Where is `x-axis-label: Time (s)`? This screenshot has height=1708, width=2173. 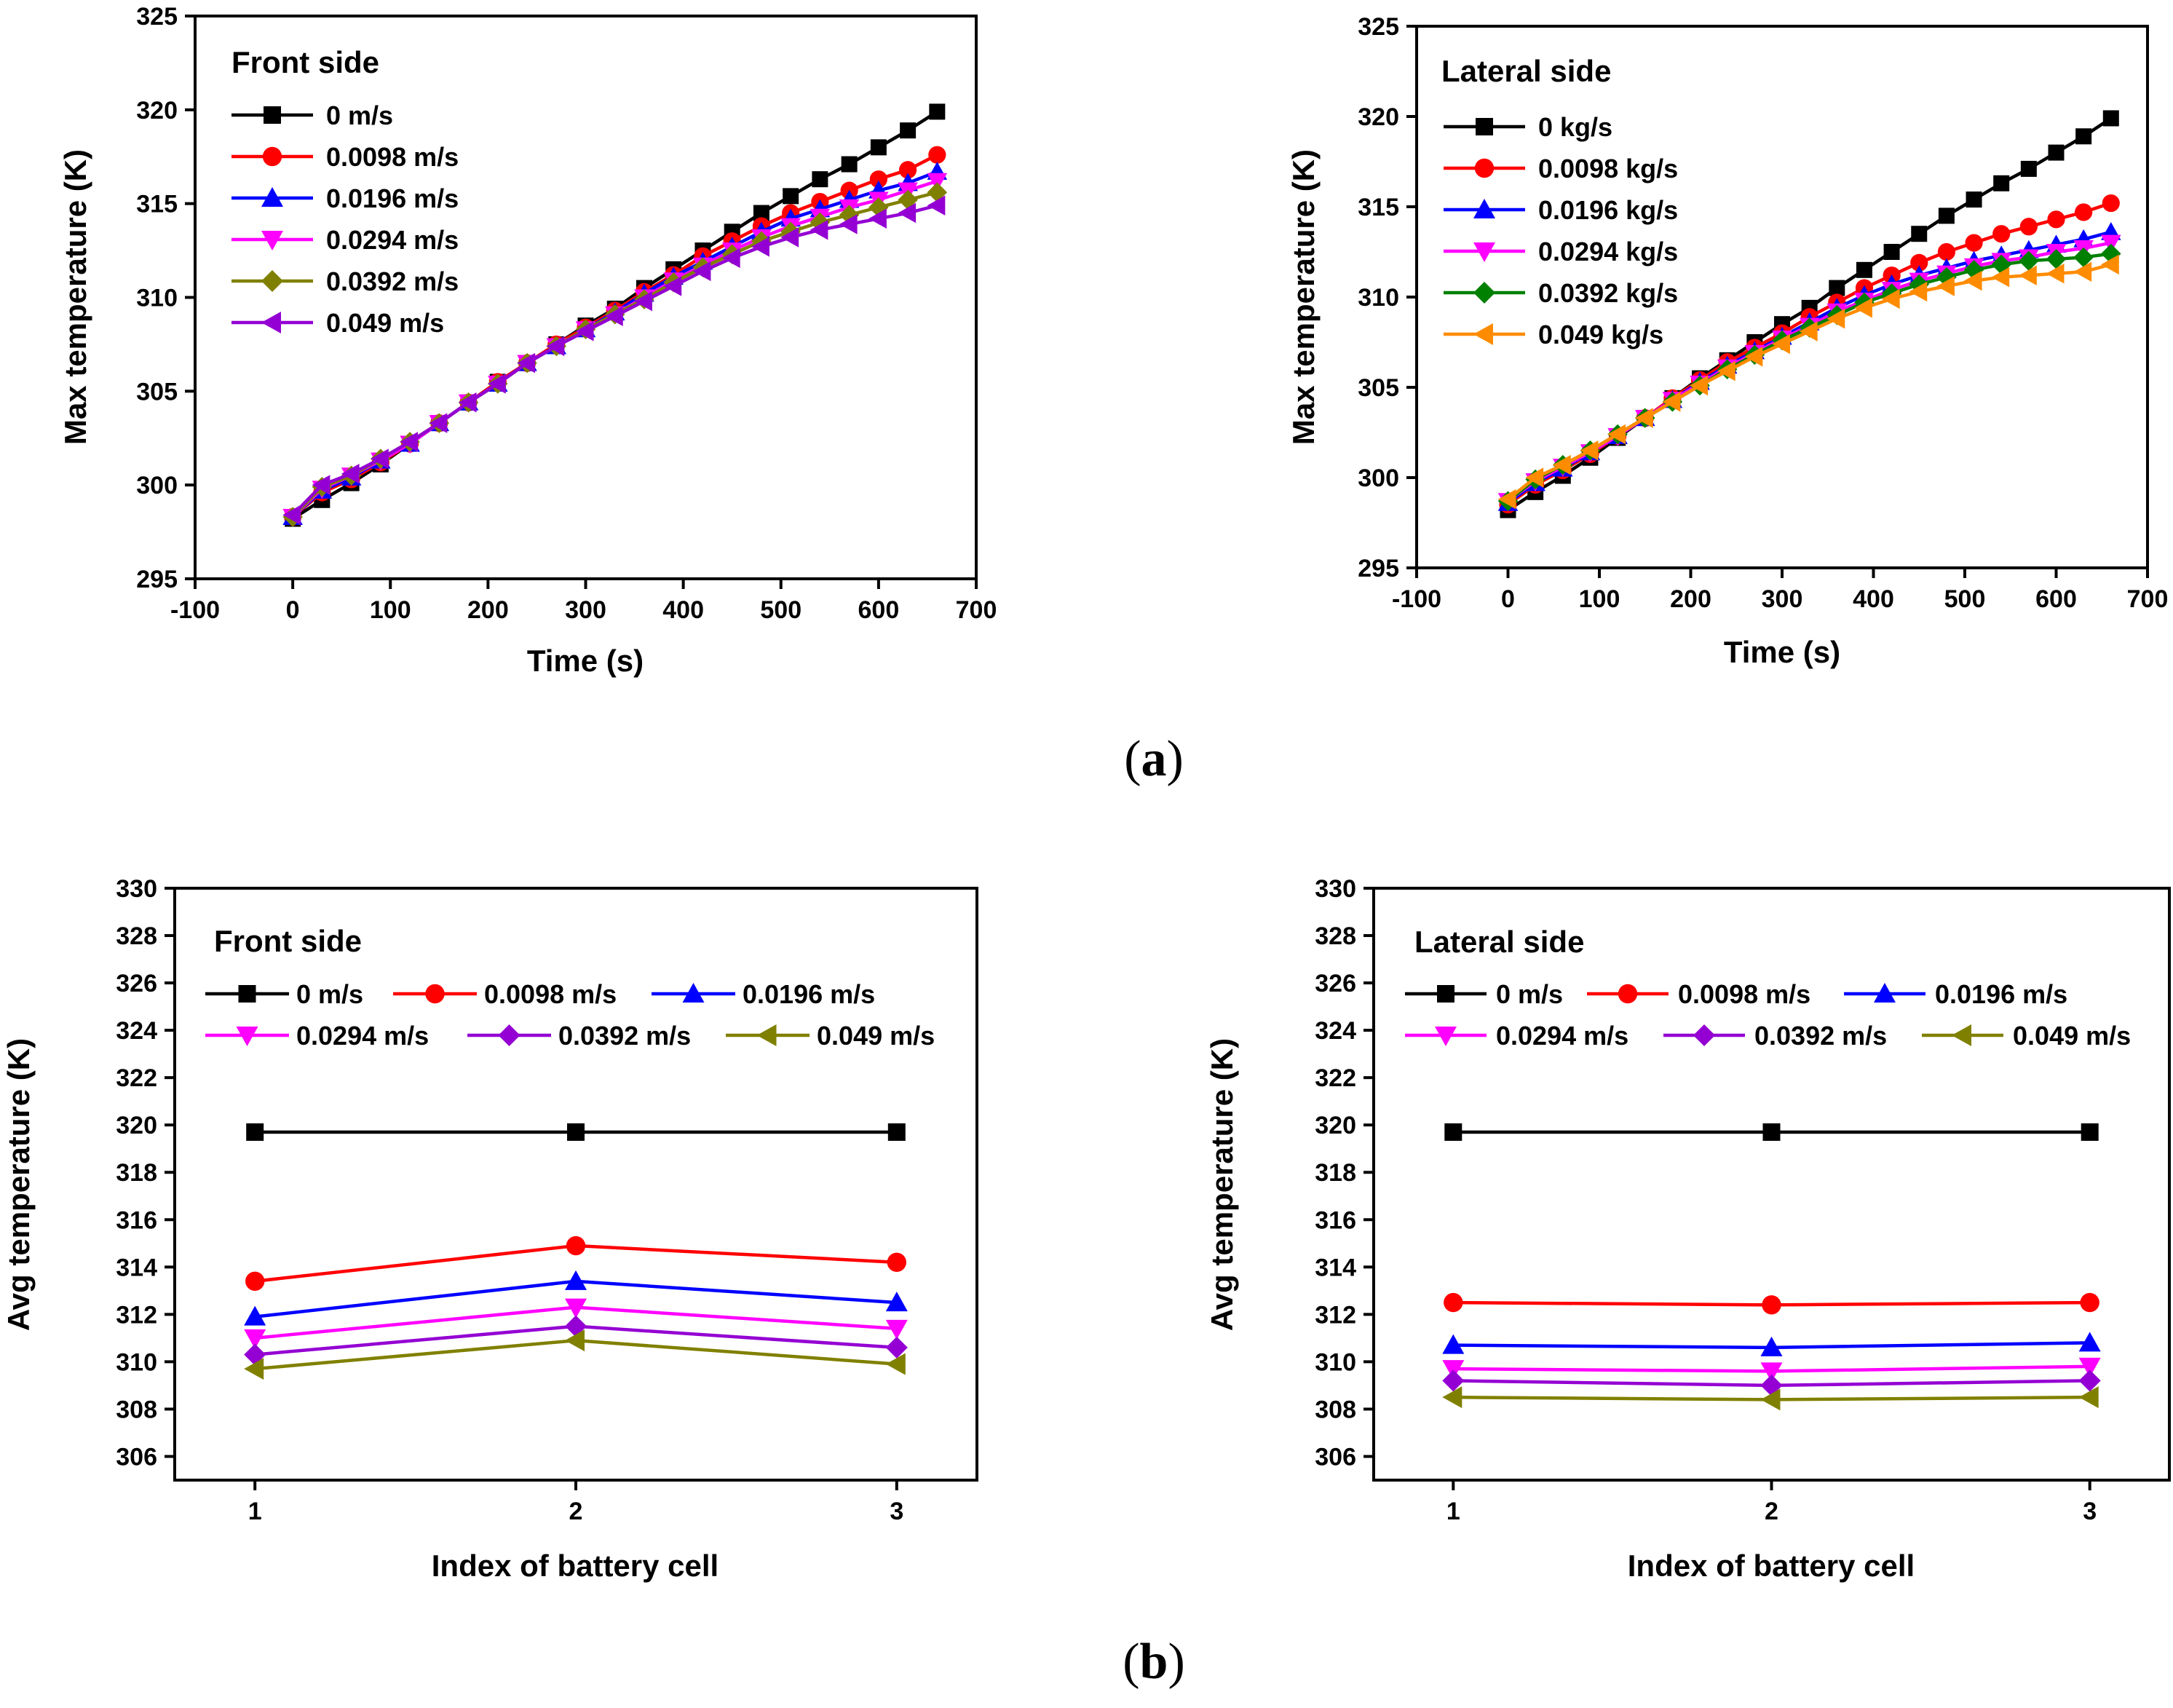
x-axis-label: Time (s) is located at coordinates (585, 661).